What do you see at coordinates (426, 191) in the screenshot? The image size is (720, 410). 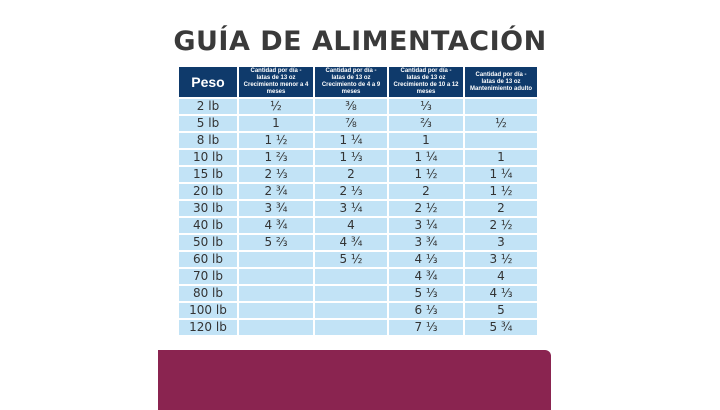 I see `cell-c3: 2` at bounding box center [426, 191].